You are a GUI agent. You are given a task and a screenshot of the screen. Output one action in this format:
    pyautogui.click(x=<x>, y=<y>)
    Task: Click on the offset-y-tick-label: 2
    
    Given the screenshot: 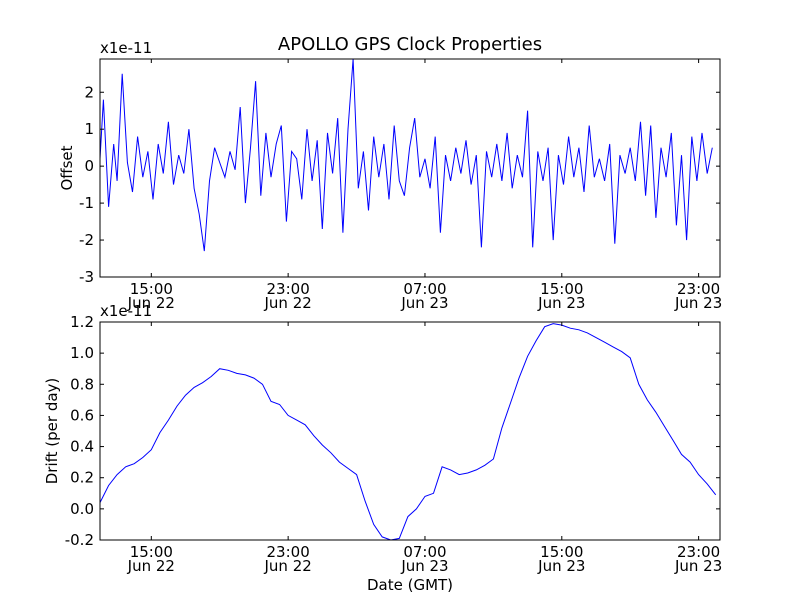 What is the action you would take?
    pyautogui.click(x=89, y=92)
    